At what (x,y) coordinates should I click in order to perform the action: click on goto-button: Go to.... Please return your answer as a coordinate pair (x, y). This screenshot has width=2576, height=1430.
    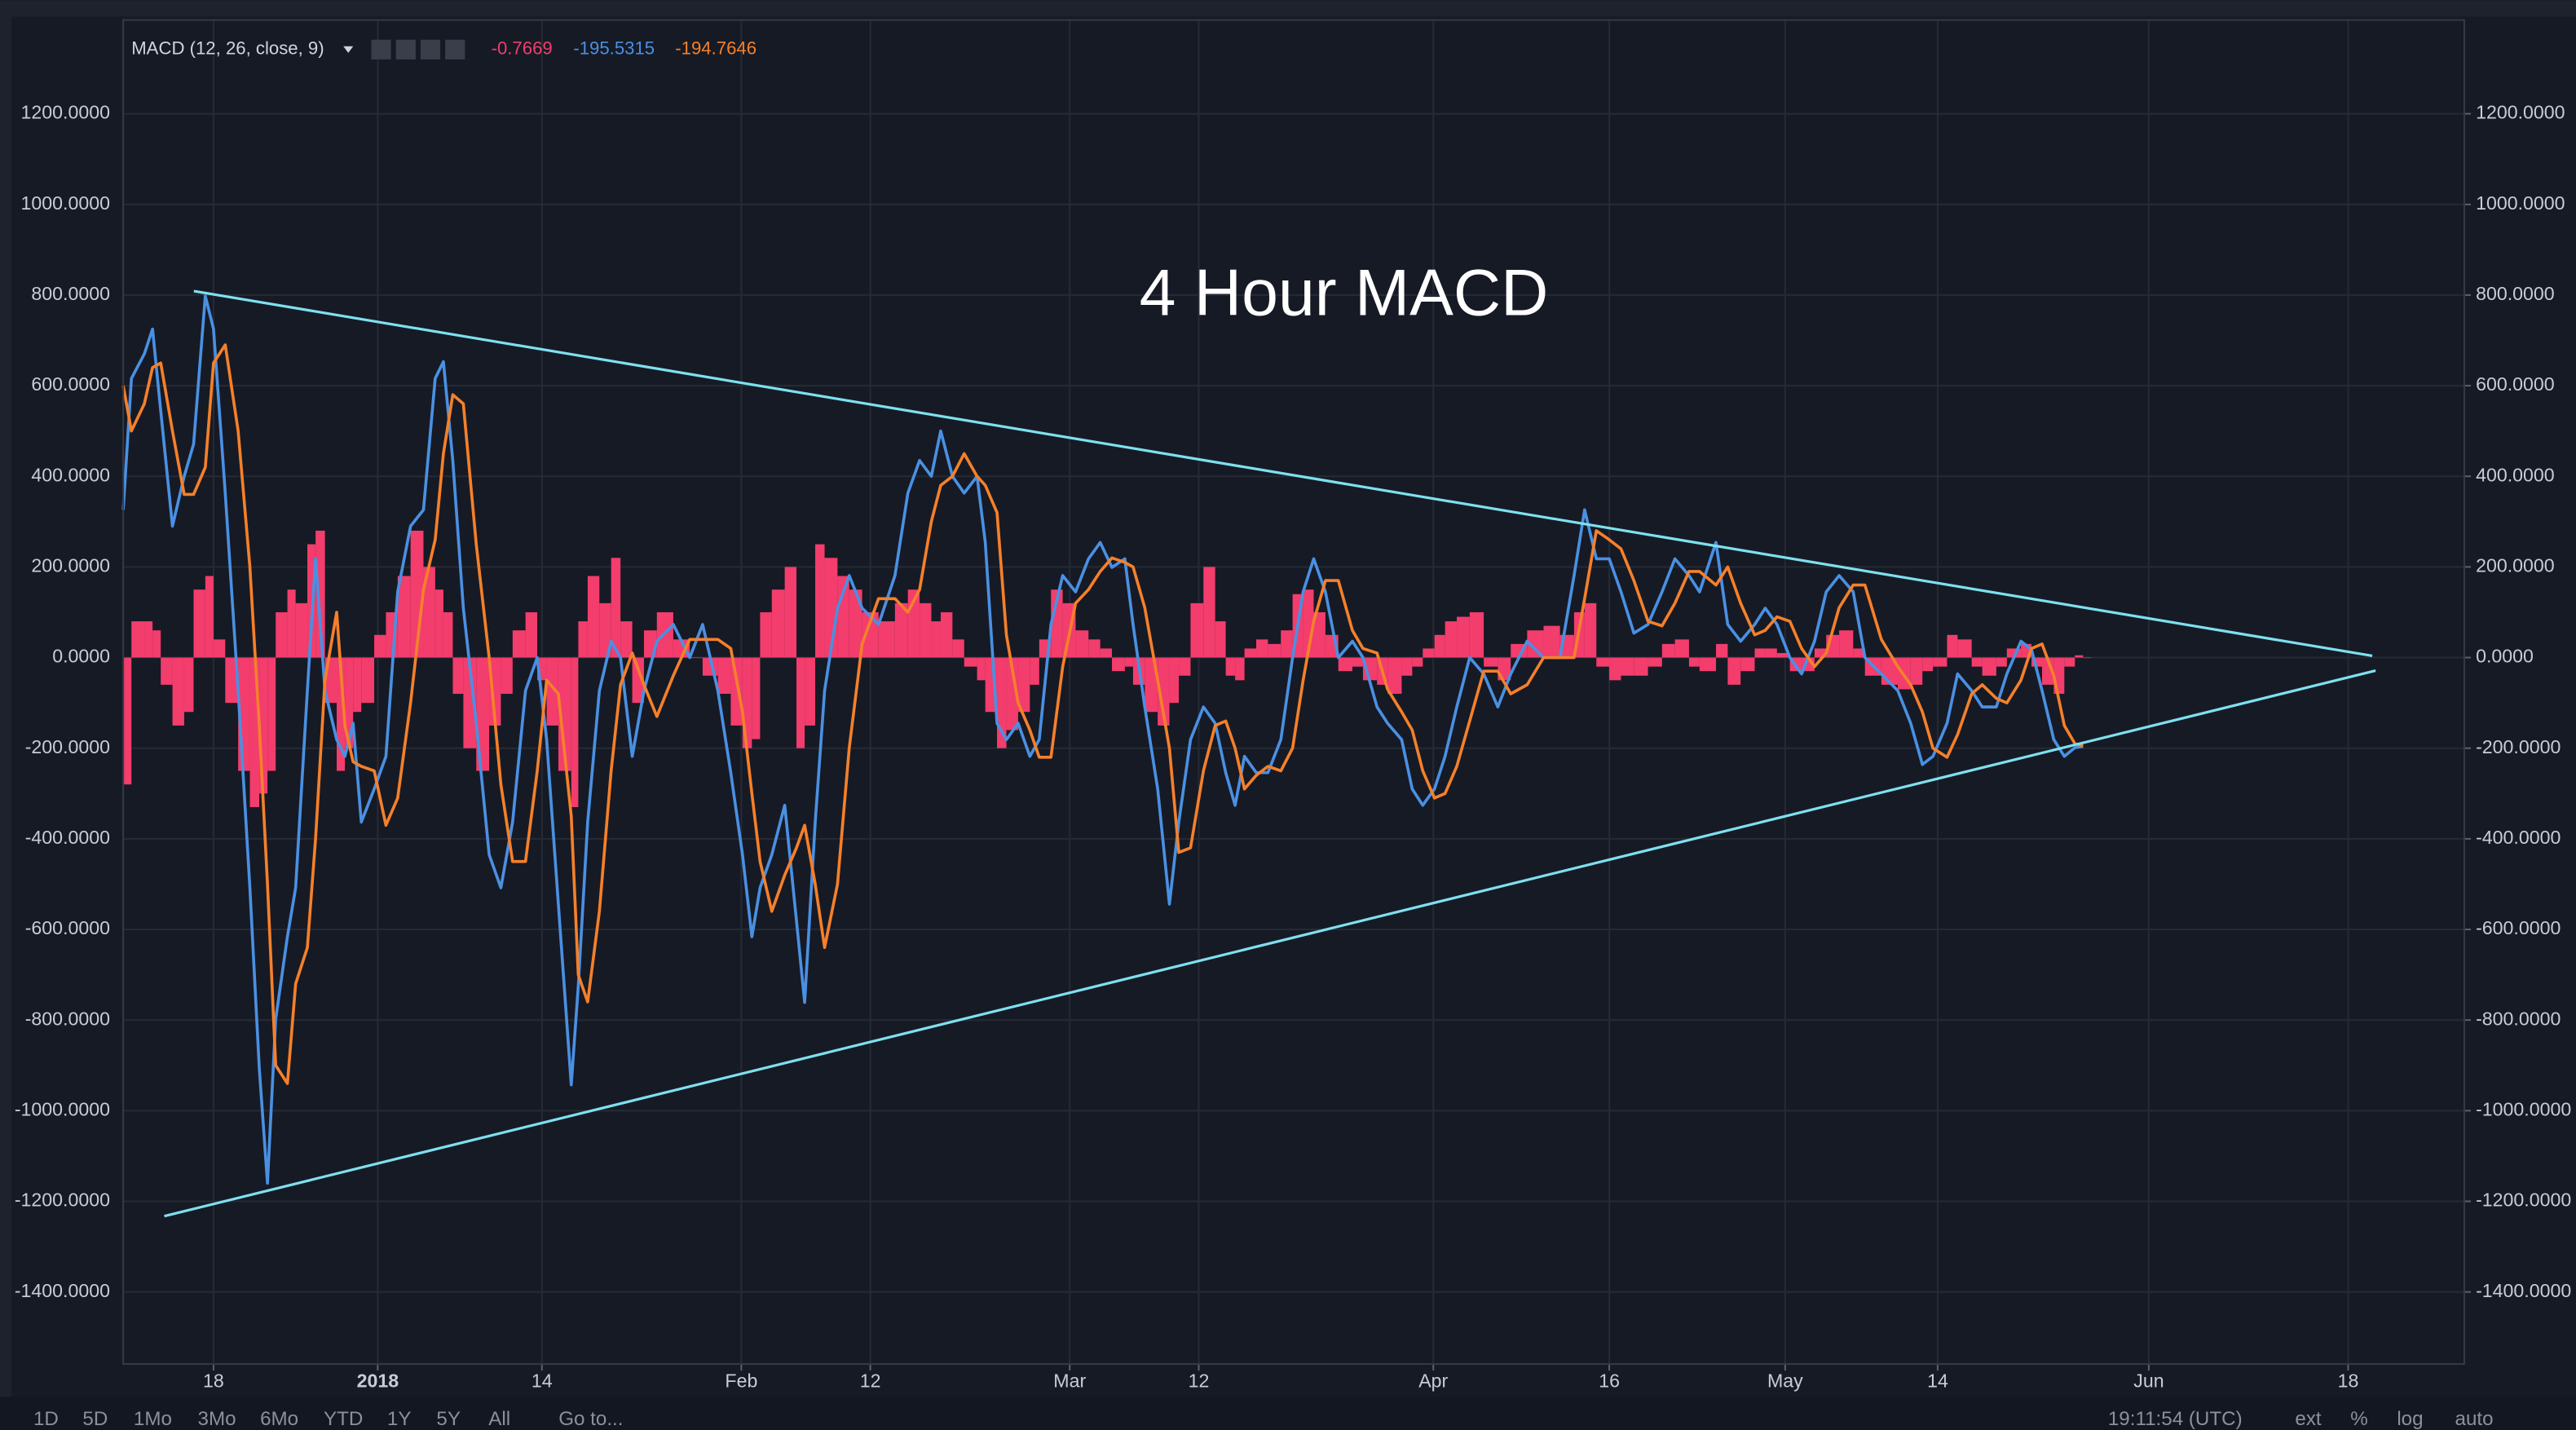
    Looking at the image, I should click on (590, 1419).